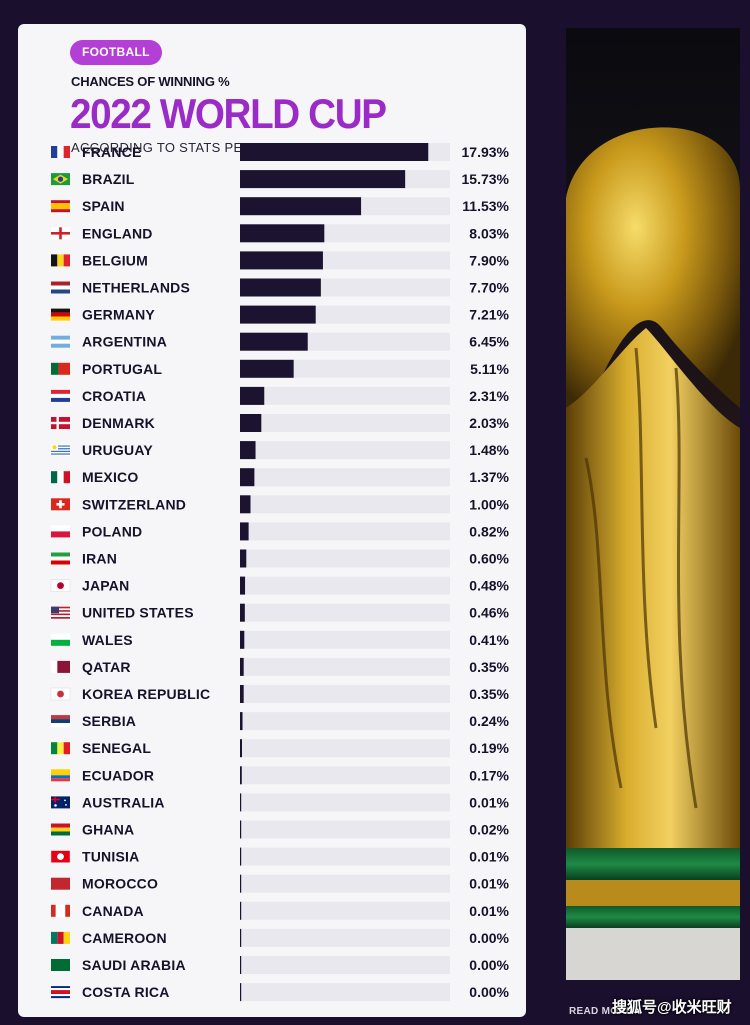 The width and height of the screenshot is (750, 1025). Describe the element at coordinates (280, 585) in the screenshot. I see `chart-row: JAPAN 0.48%` at that location.